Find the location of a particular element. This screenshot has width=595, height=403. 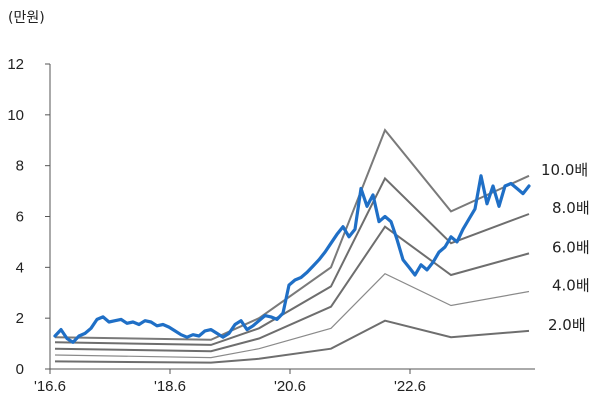

x-axis-ticks: '16.6 '18.6 '20.6 '22.6 is located at coordinates (230, 382).